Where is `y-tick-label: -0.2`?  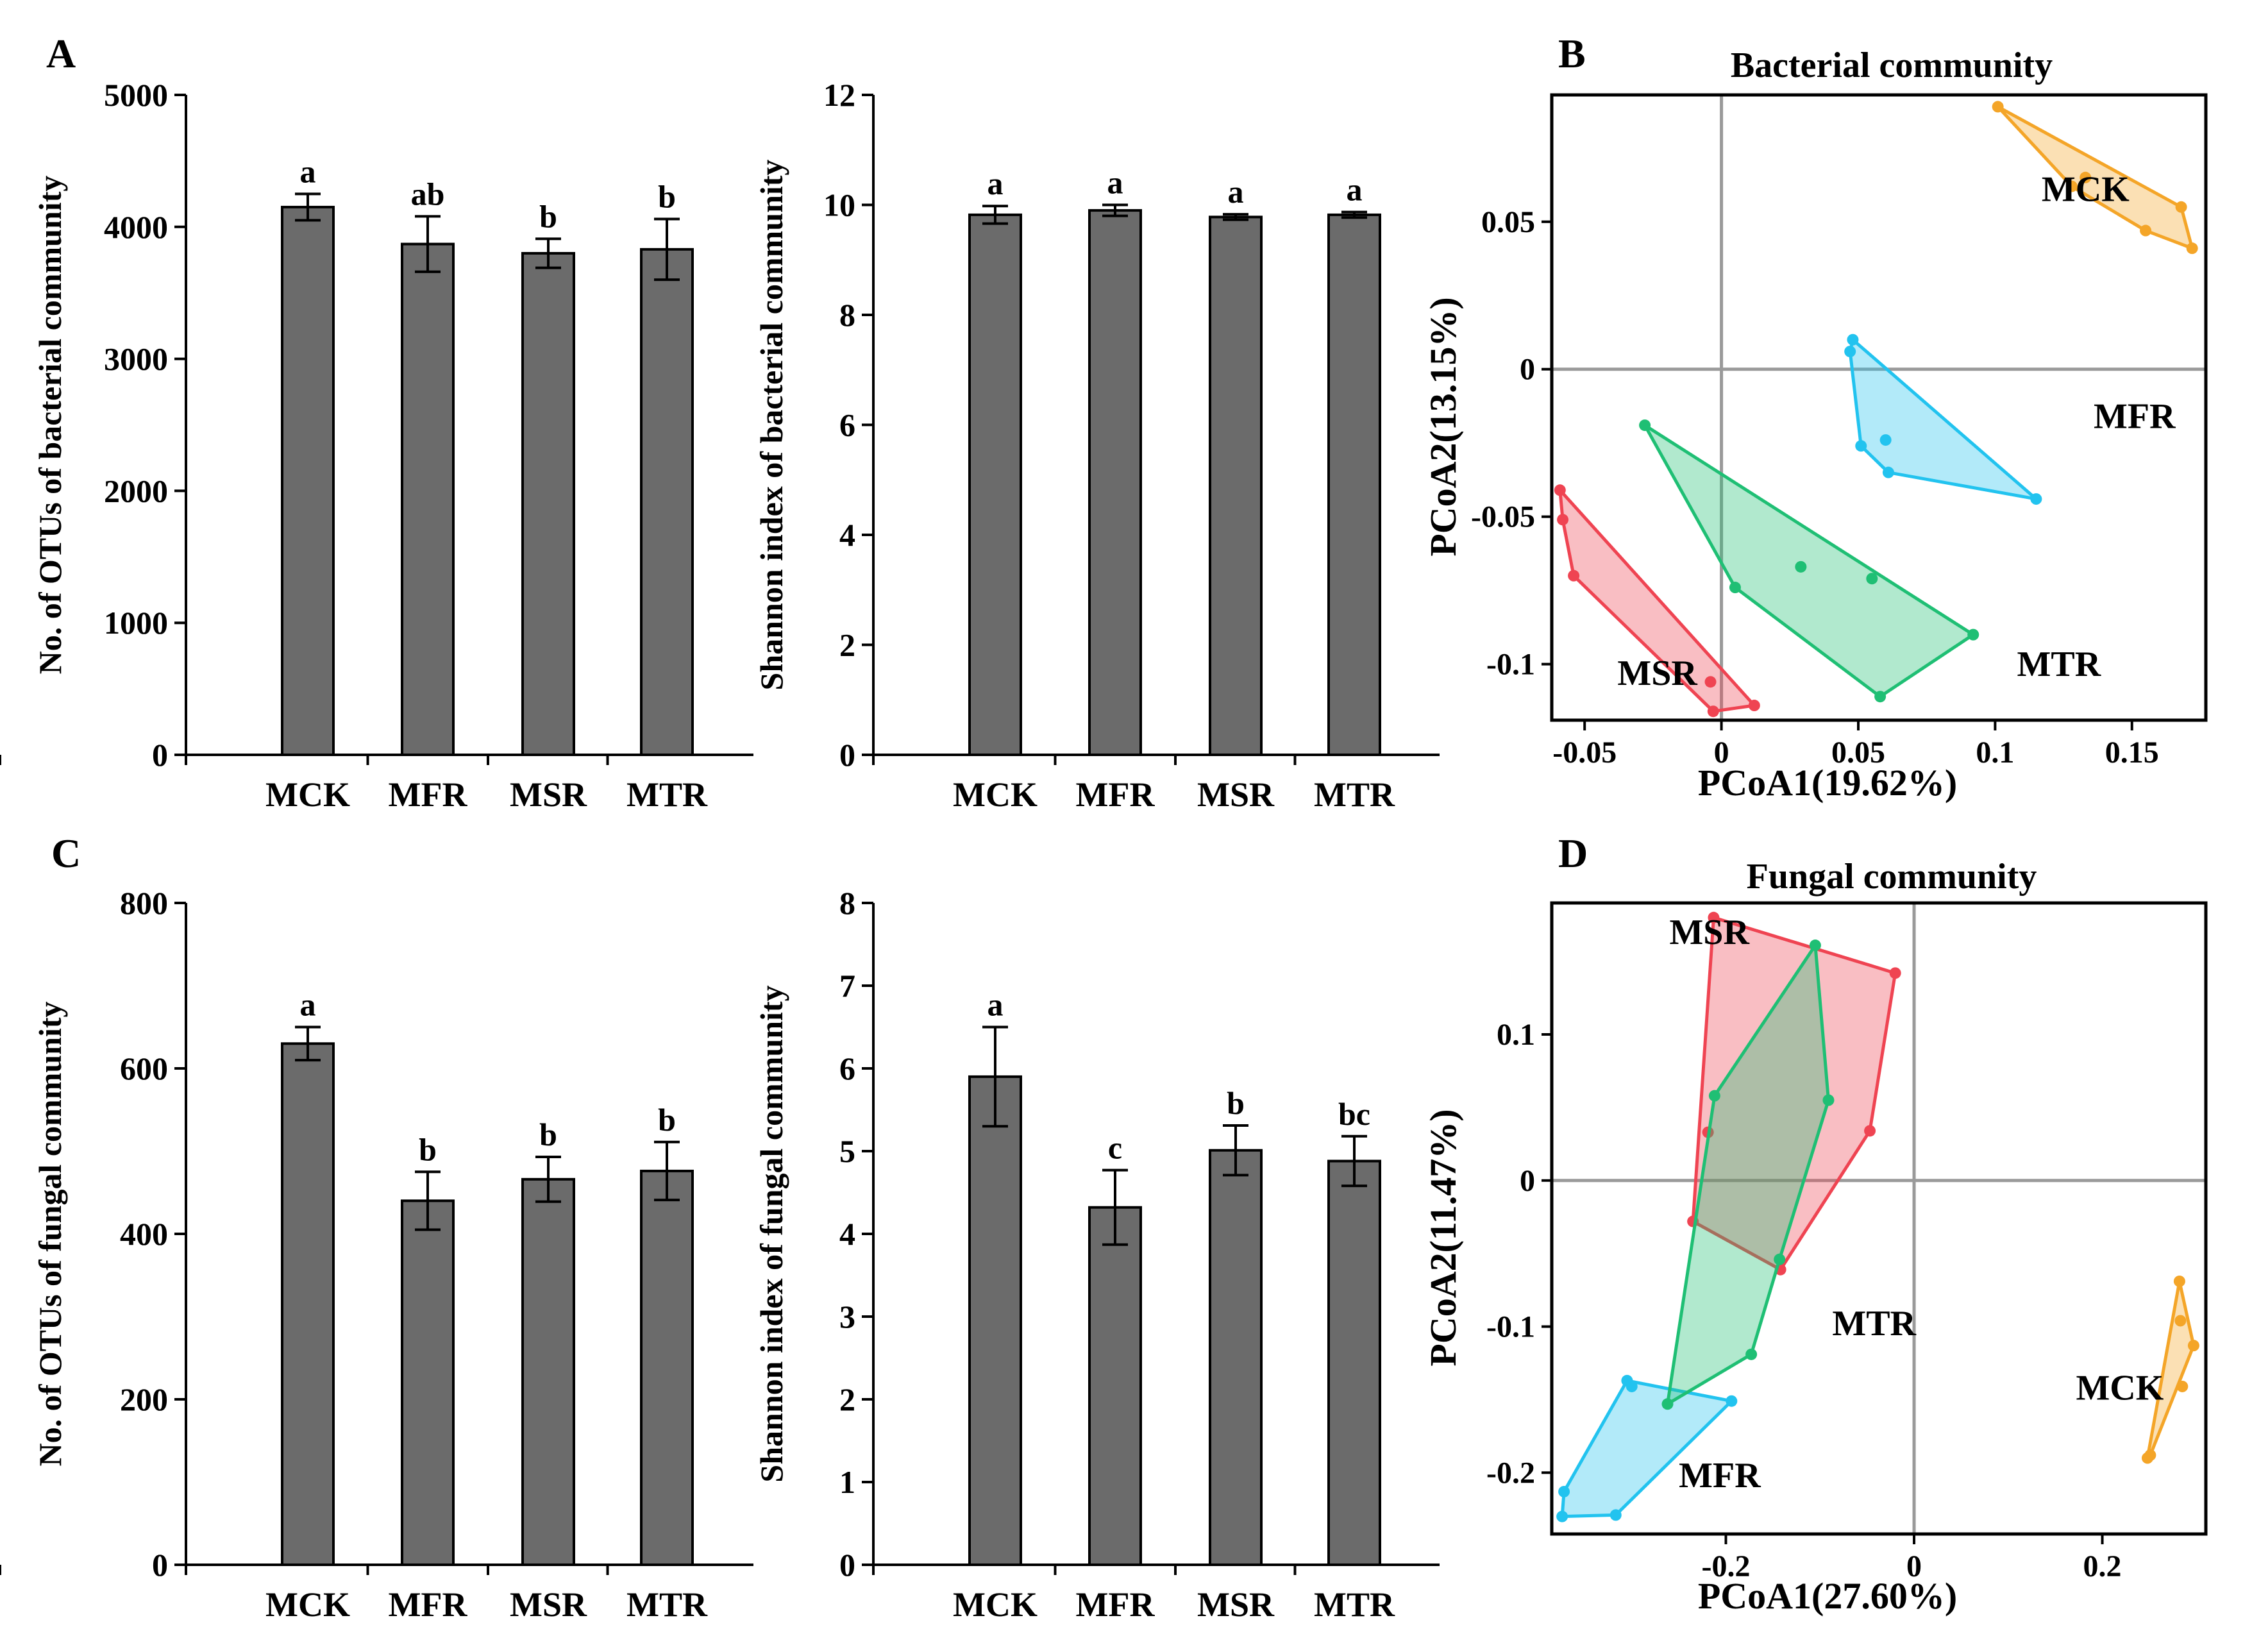
y-tick-label: -0.2 is located at coordinates (1510, 1473).